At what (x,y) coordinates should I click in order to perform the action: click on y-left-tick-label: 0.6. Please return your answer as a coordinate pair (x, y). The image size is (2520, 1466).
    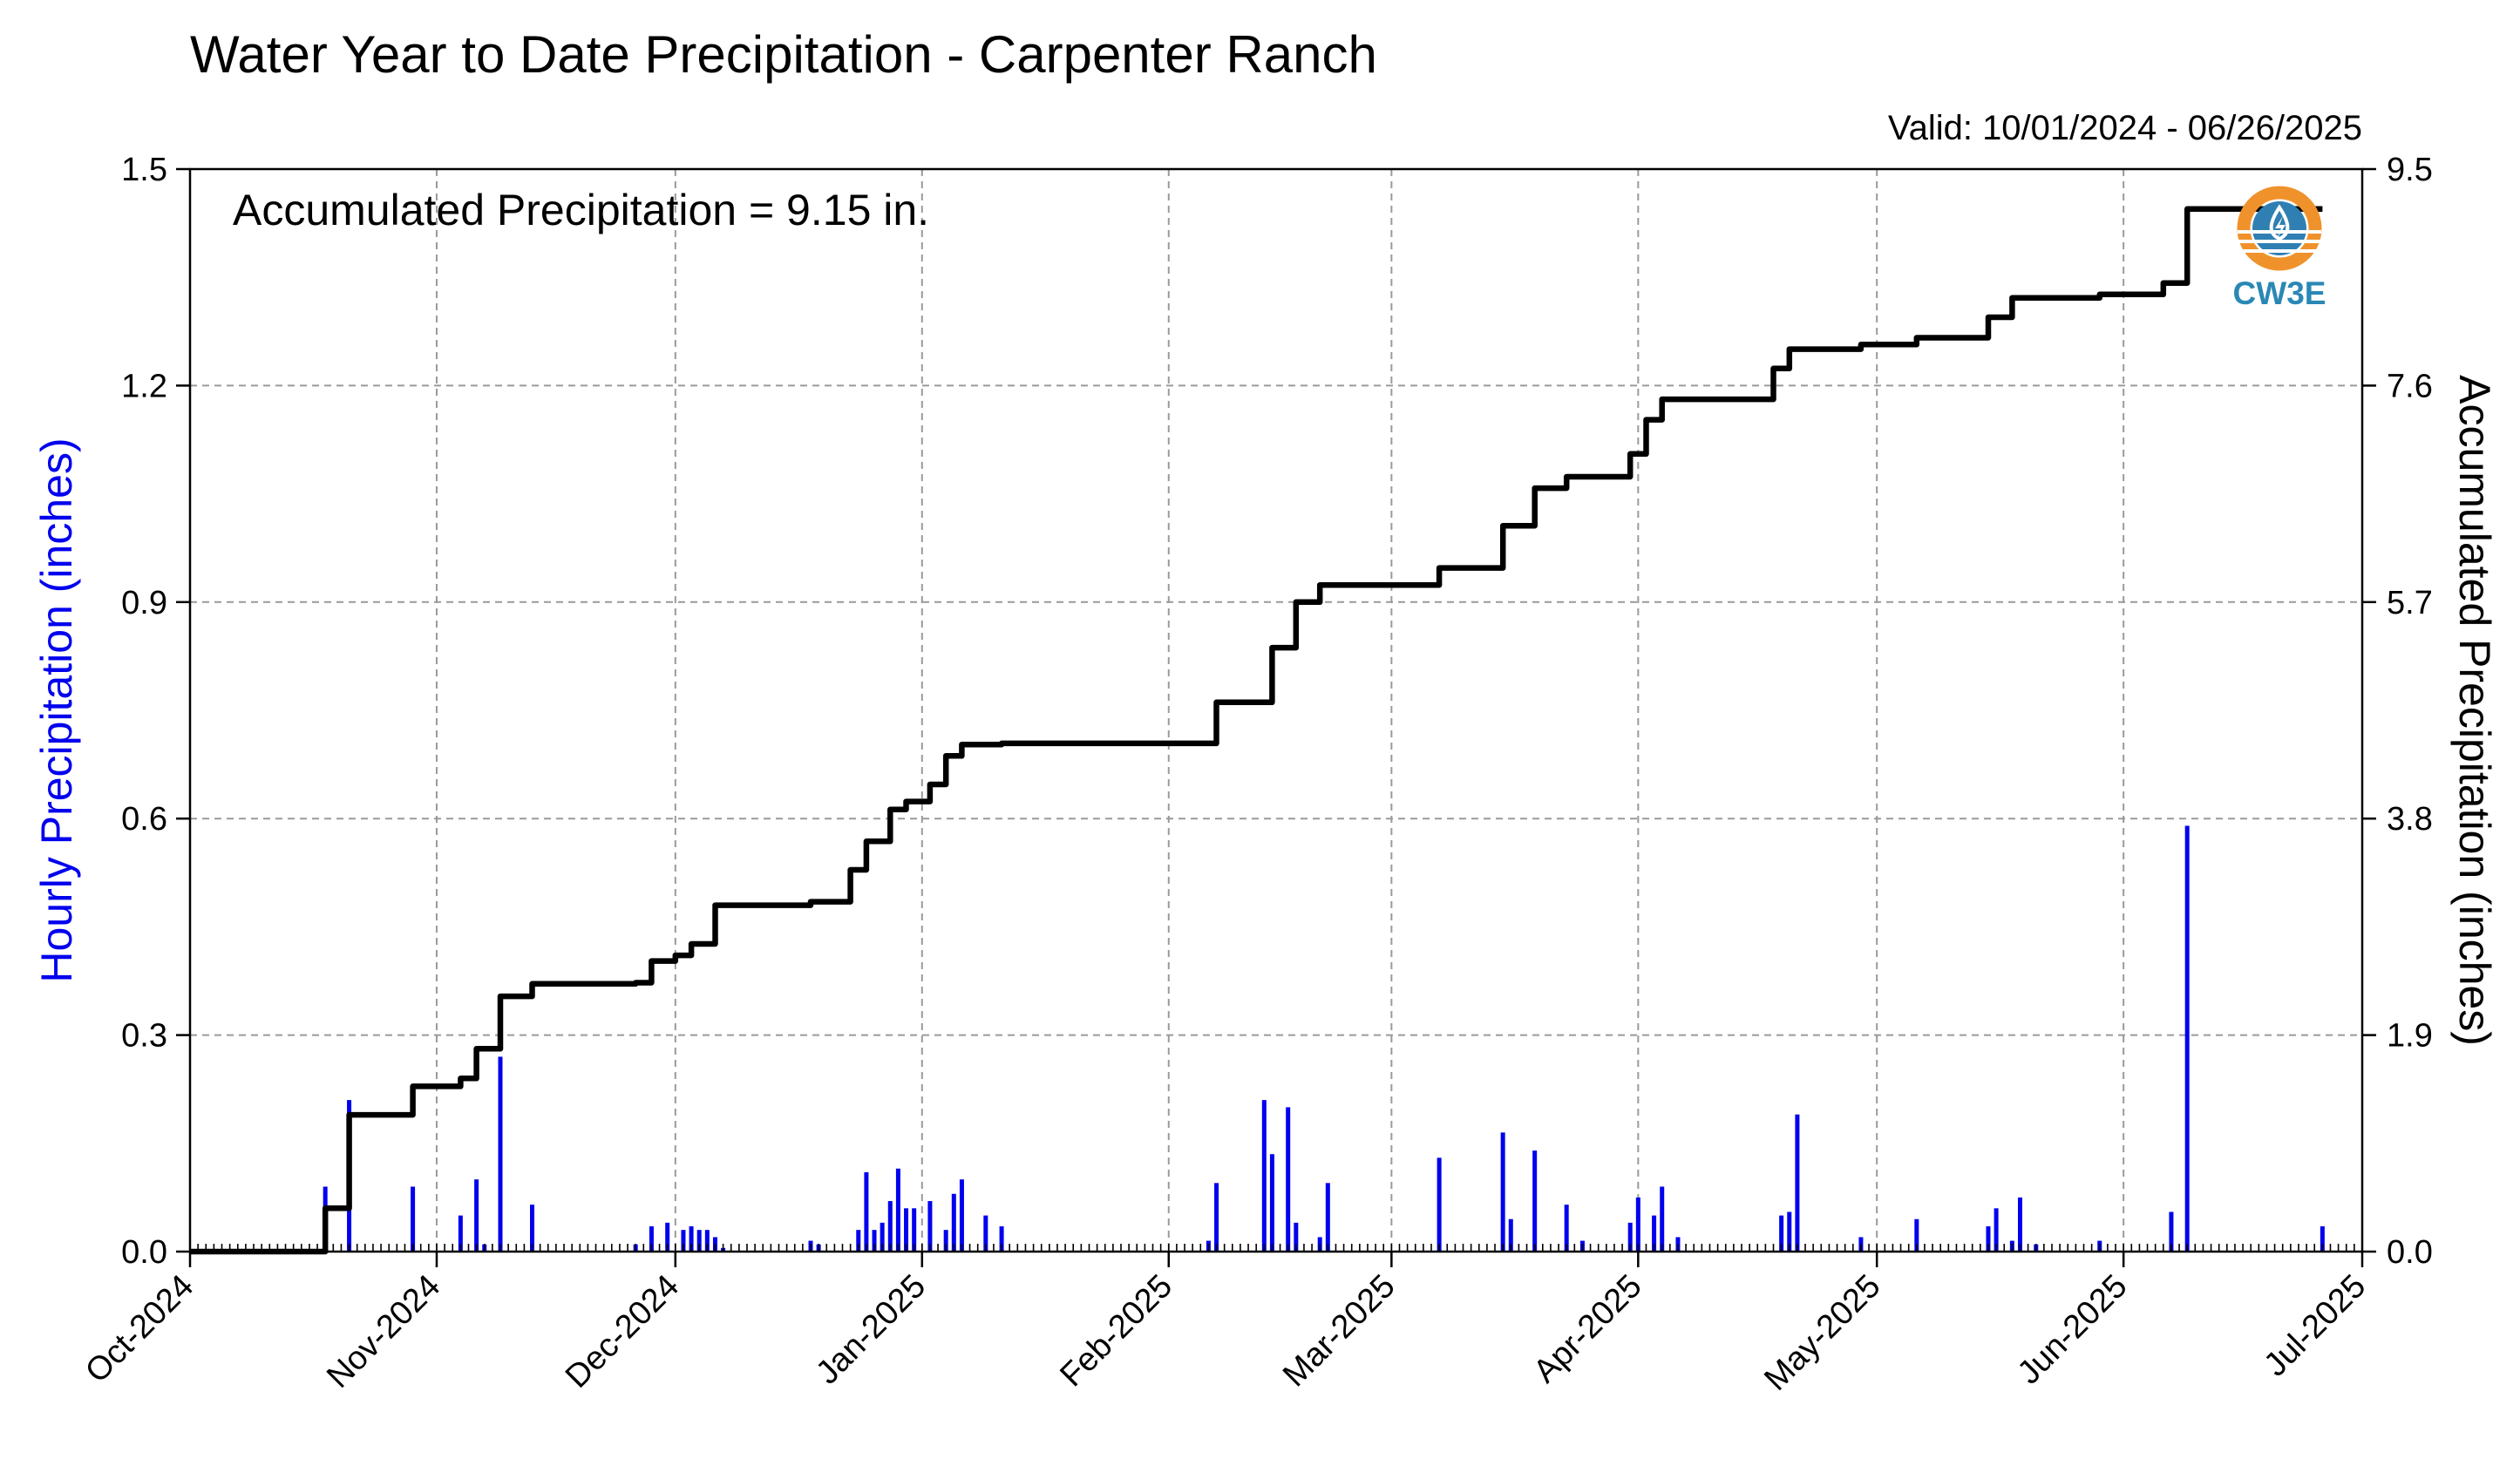
    Looking at the image, I should click on (144, 819).